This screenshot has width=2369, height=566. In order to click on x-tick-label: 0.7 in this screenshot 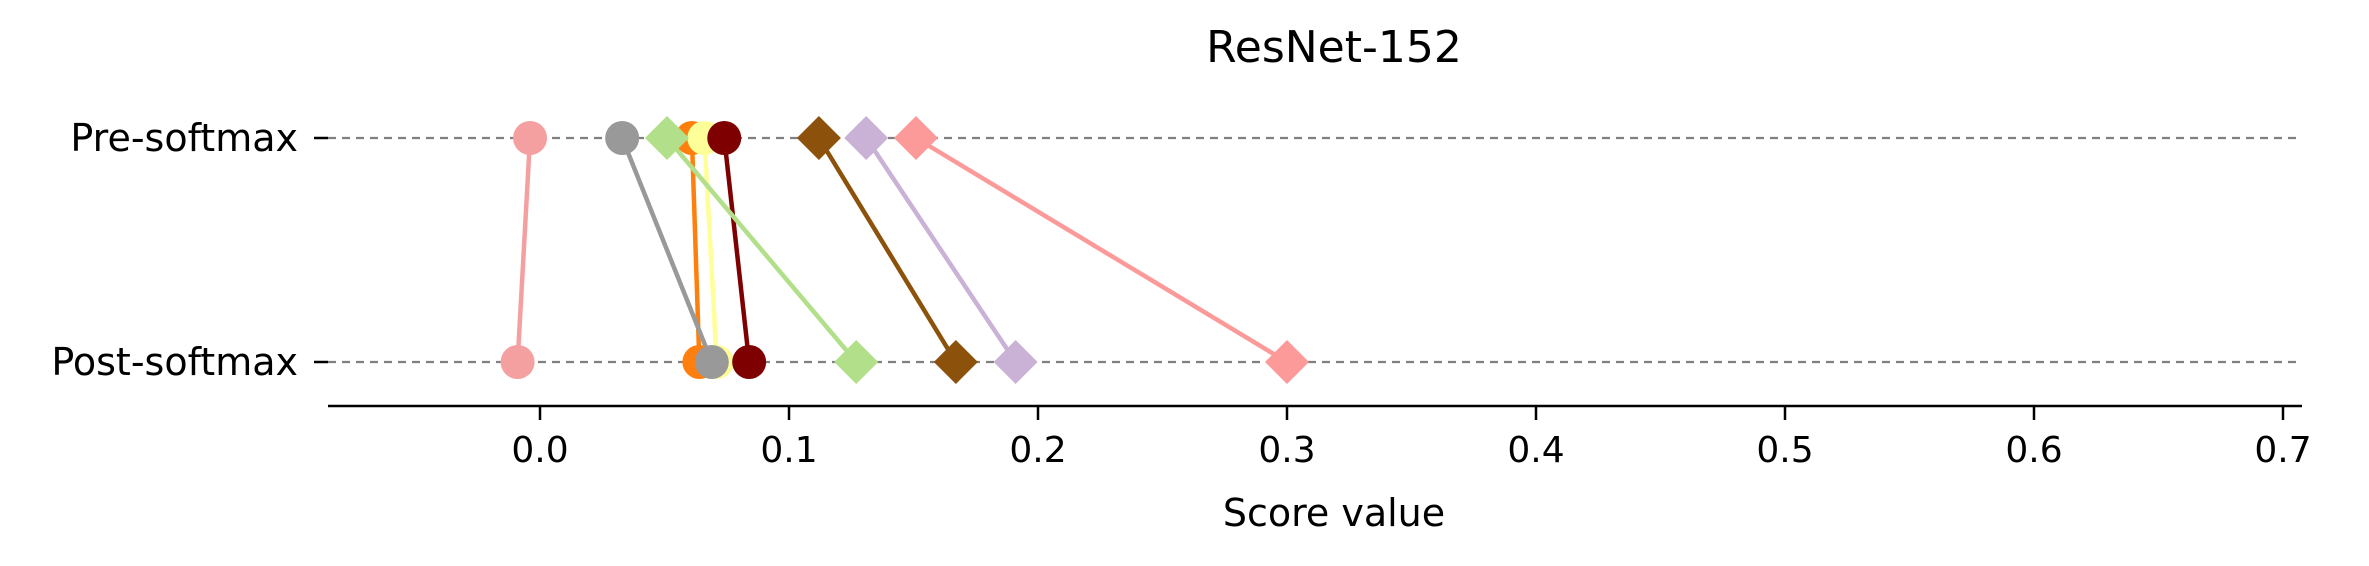, I will do `click(2282, 450)`.